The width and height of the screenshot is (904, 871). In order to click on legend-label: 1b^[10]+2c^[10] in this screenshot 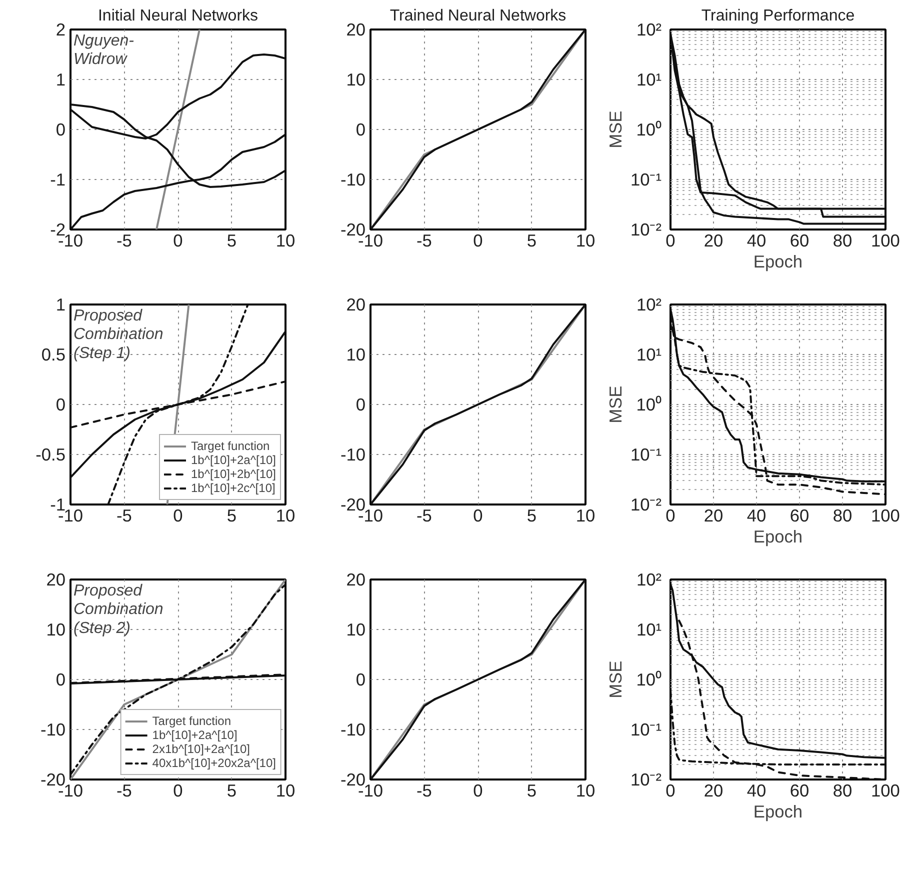, I will do `click(233, 488)`.